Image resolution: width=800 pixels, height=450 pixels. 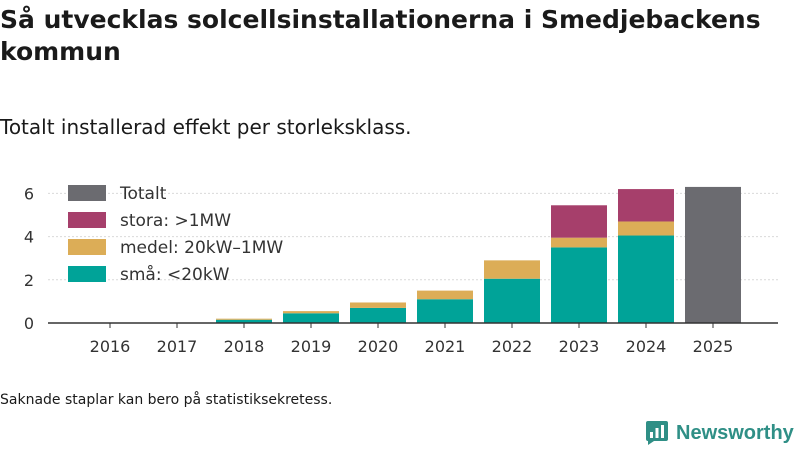 What do you see at coordinates (143, 194) in the screenshot?
I see `legend-label: Totalt` at bounding box center [143, 194].